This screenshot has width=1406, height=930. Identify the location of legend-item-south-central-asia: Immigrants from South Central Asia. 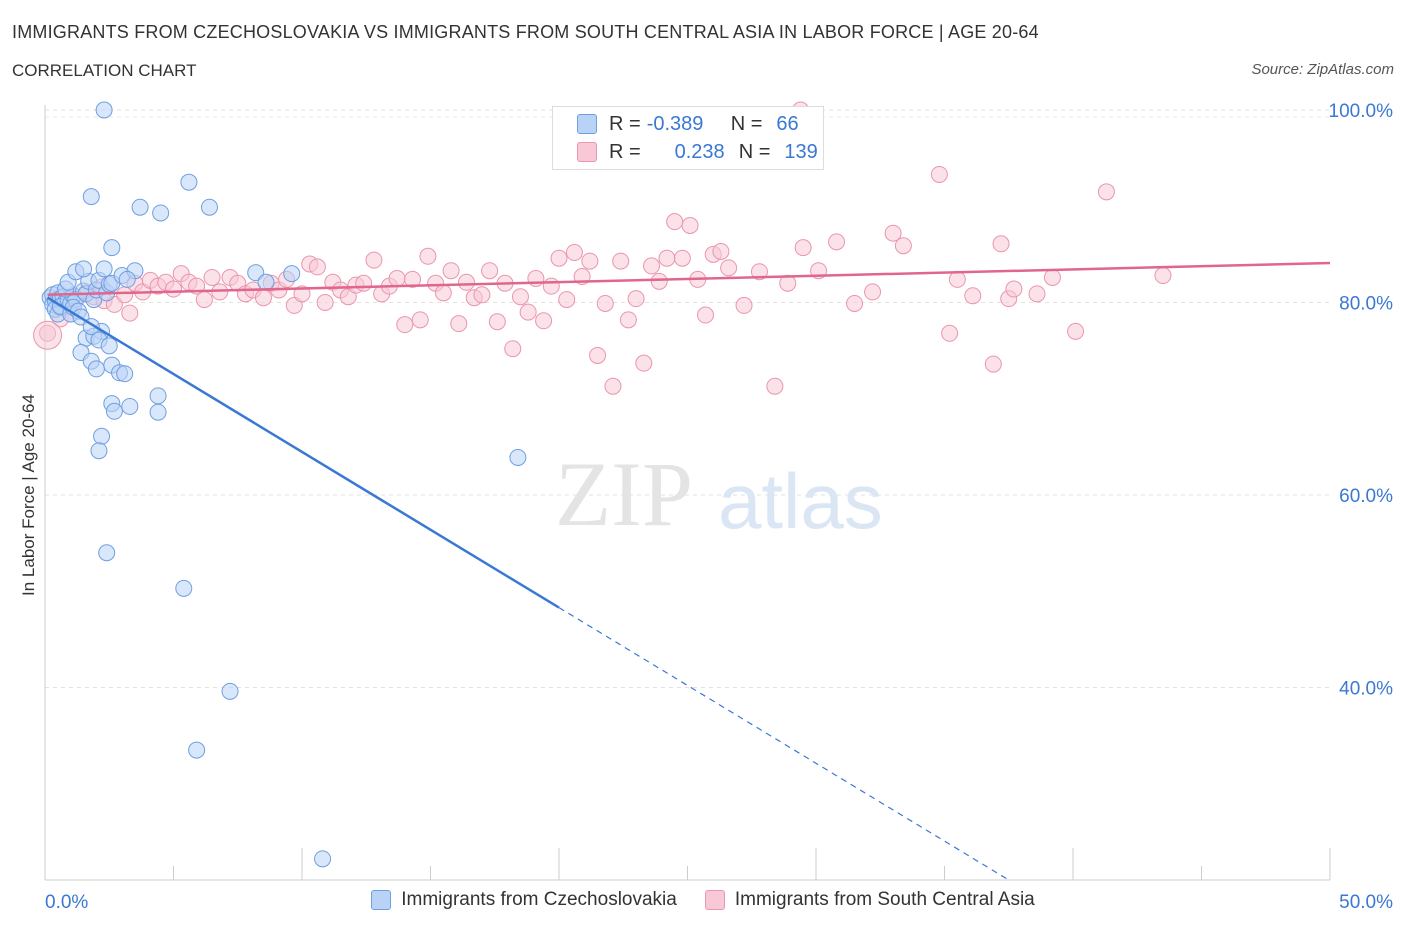
(869, 900).